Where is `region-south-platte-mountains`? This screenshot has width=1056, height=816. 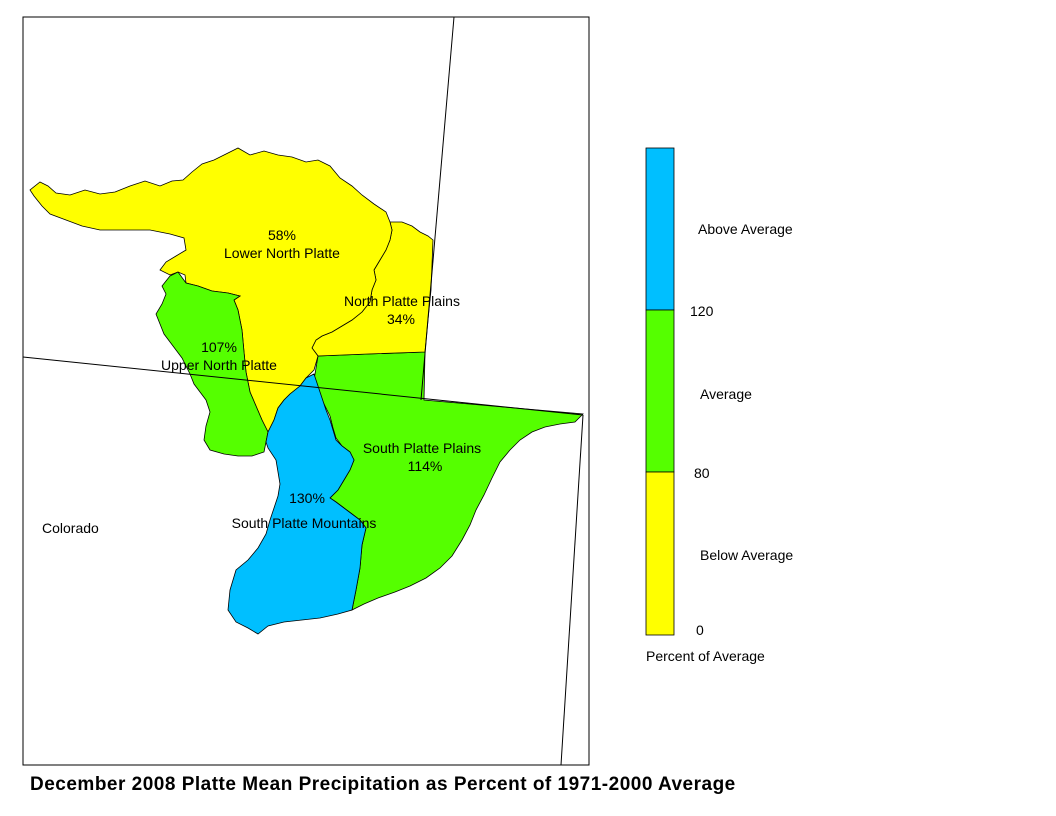 region-south-platte-mountains is located at coordinates (297, 504).